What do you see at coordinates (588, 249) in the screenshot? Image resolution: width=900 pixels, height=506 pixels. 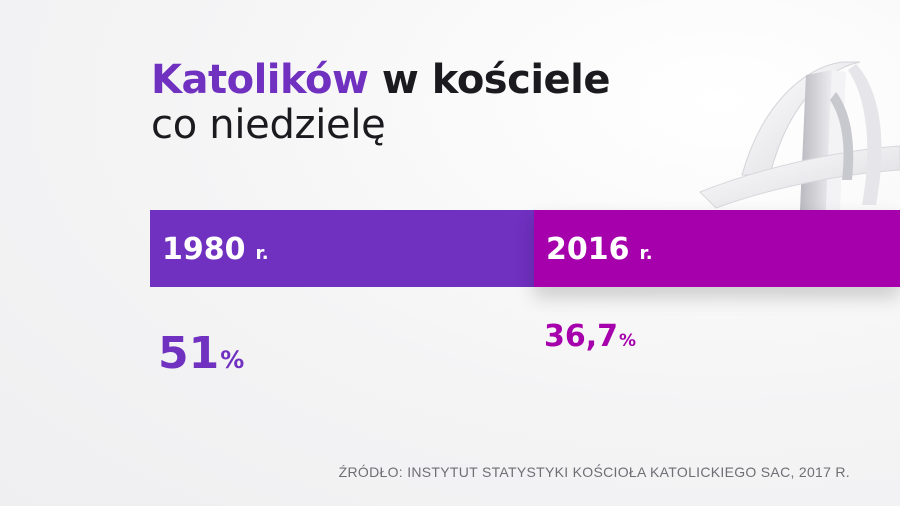 I see `category-label-2016: 2016` at bounding box center [588, 249].